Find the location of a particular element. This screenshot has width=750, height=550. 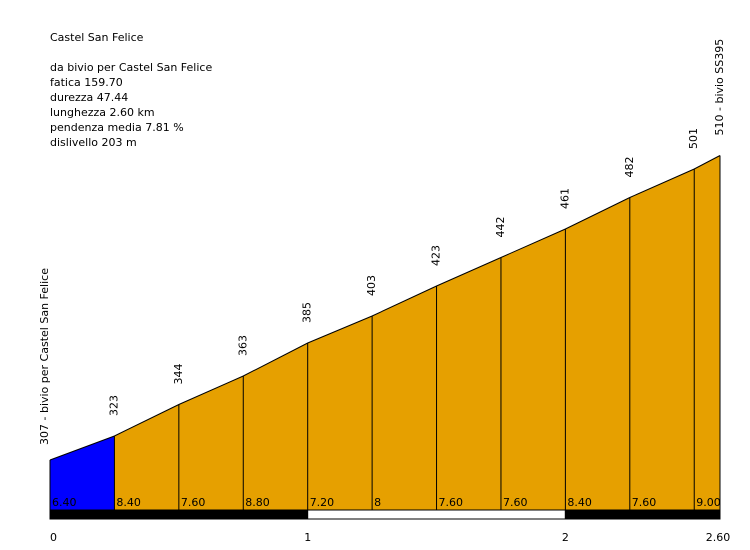

info-durezza: durezza 47.44 is located at coordinates (89, 97).